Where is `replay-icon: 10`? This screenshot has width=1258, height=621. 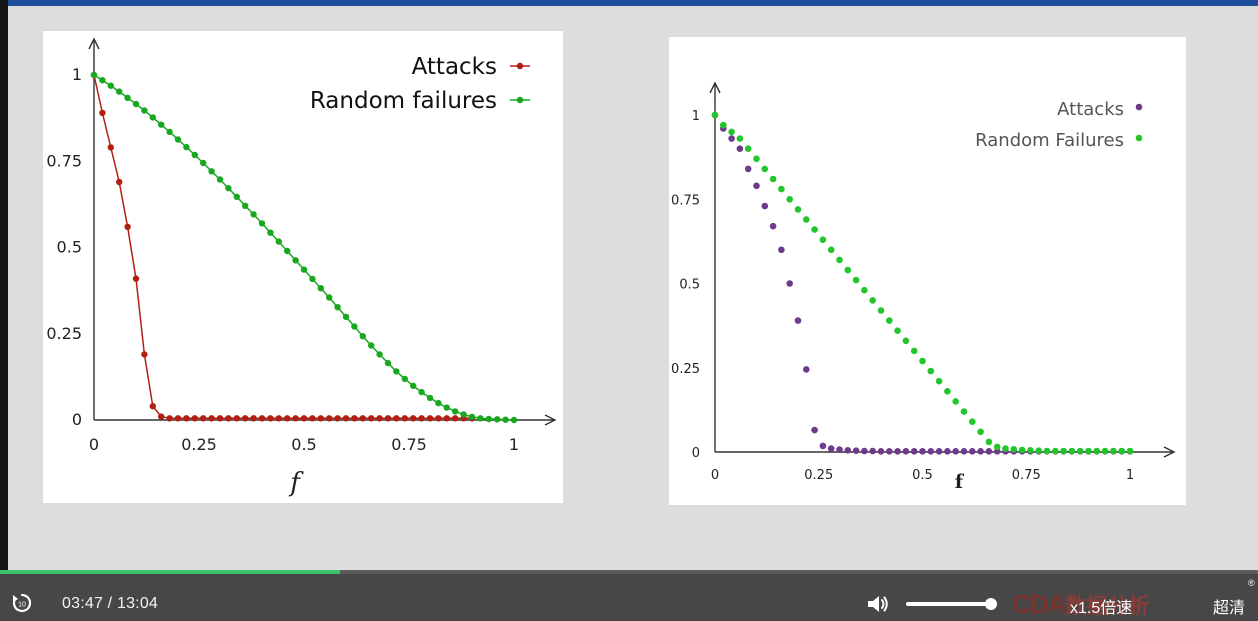 replay-icon: 10 is located at coordinates (22, 603).